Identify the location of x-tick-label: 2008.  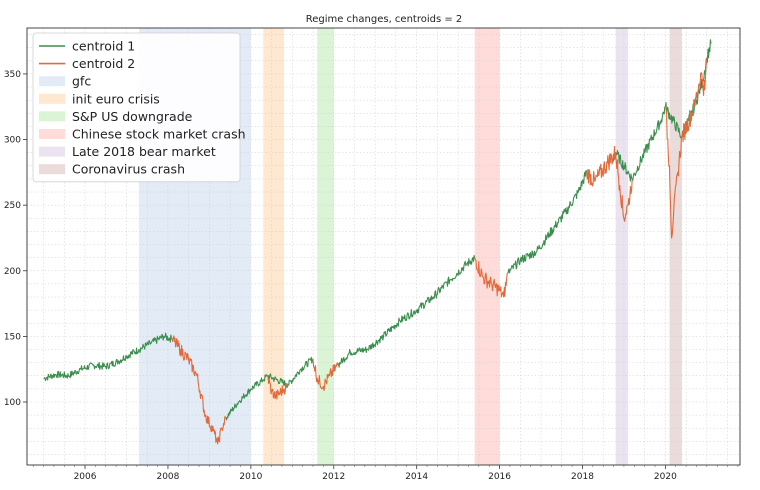
(167, 477).